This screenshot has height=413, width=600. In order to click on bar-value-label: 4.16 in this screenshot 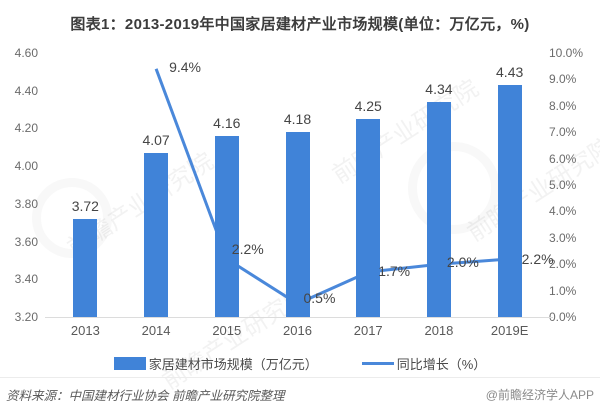, I will do `click(227, 122)`.